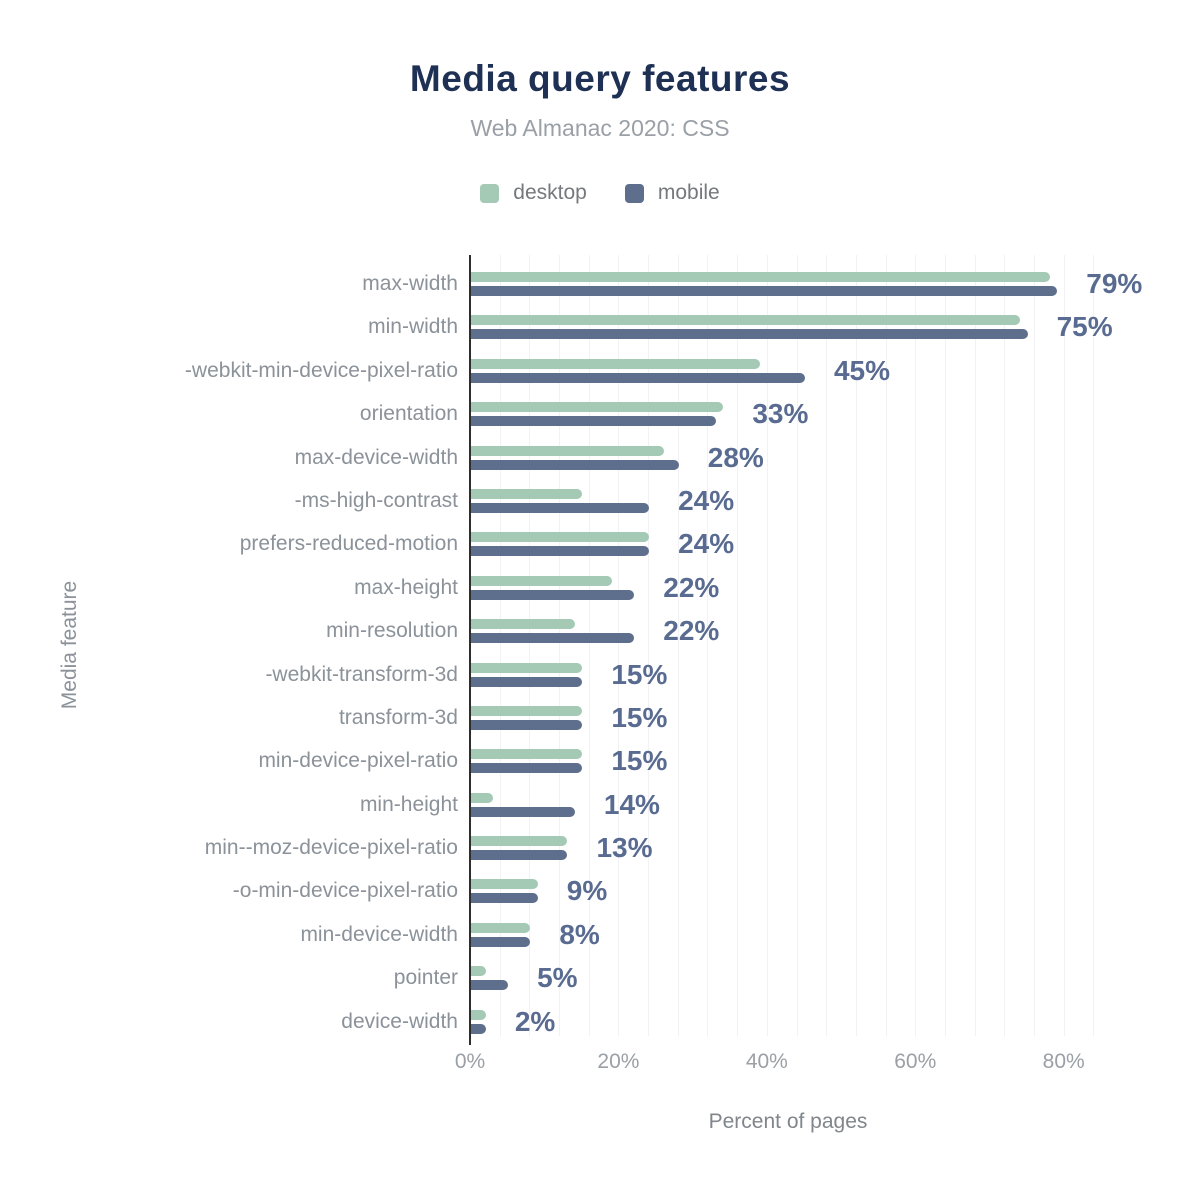 The image size is (1200, 1200). What do you see at coordinates (535, 1021) in the screenshot?
I see `value-label: 2%` at bounding box center [535, 1021].